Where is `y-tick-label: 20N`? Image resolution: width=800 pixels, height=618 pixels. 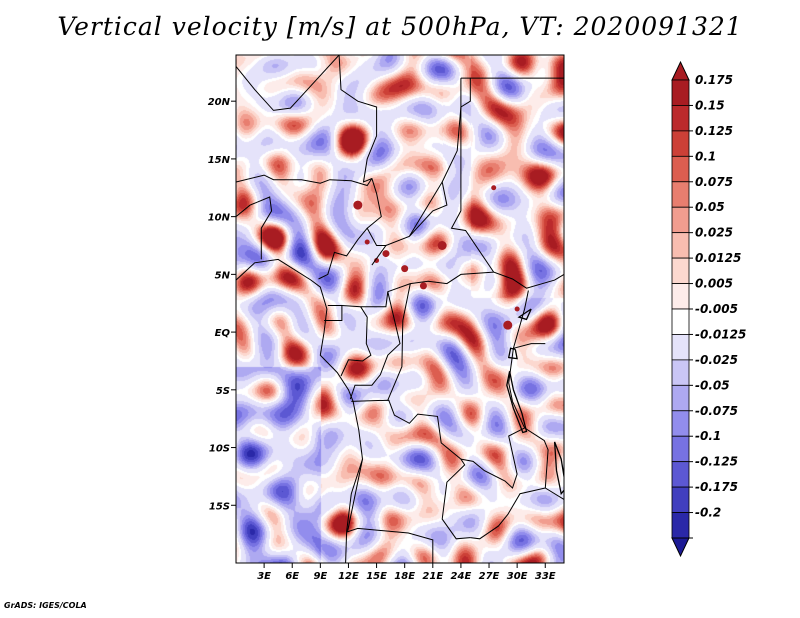 y-tick-label: 20N is located at coordinates (219, 102).